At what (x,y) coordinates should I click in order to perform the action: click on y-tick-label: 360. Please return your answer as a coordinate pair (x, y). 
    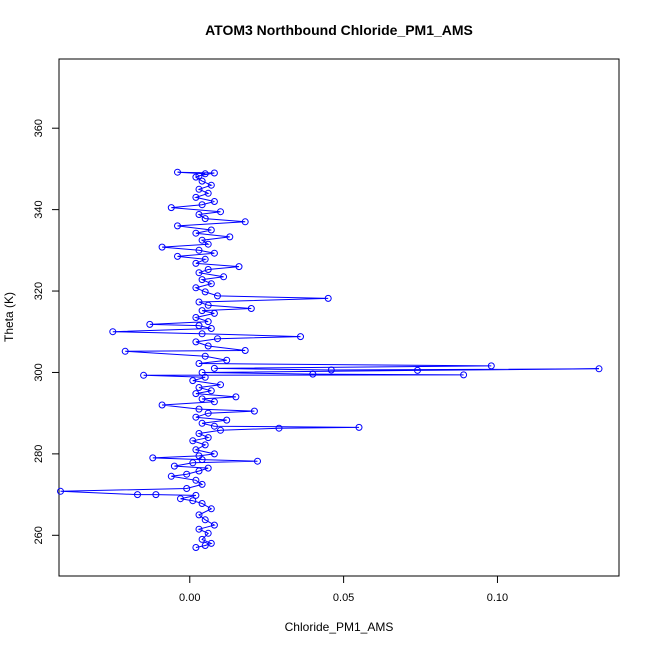
    Looking at the image, I should click on (39, 128).